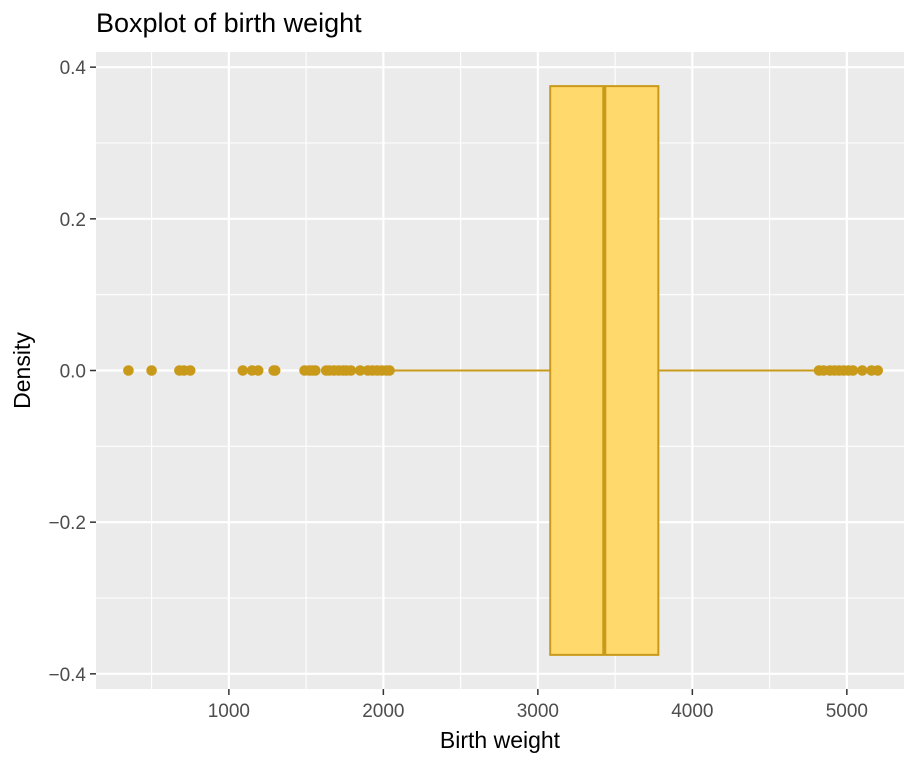 The width and height of the screenshot is (914, 762). Describe the element at coordinates (229, 711) in the screenshot. I see `x-tick-label: 1000` at that location.